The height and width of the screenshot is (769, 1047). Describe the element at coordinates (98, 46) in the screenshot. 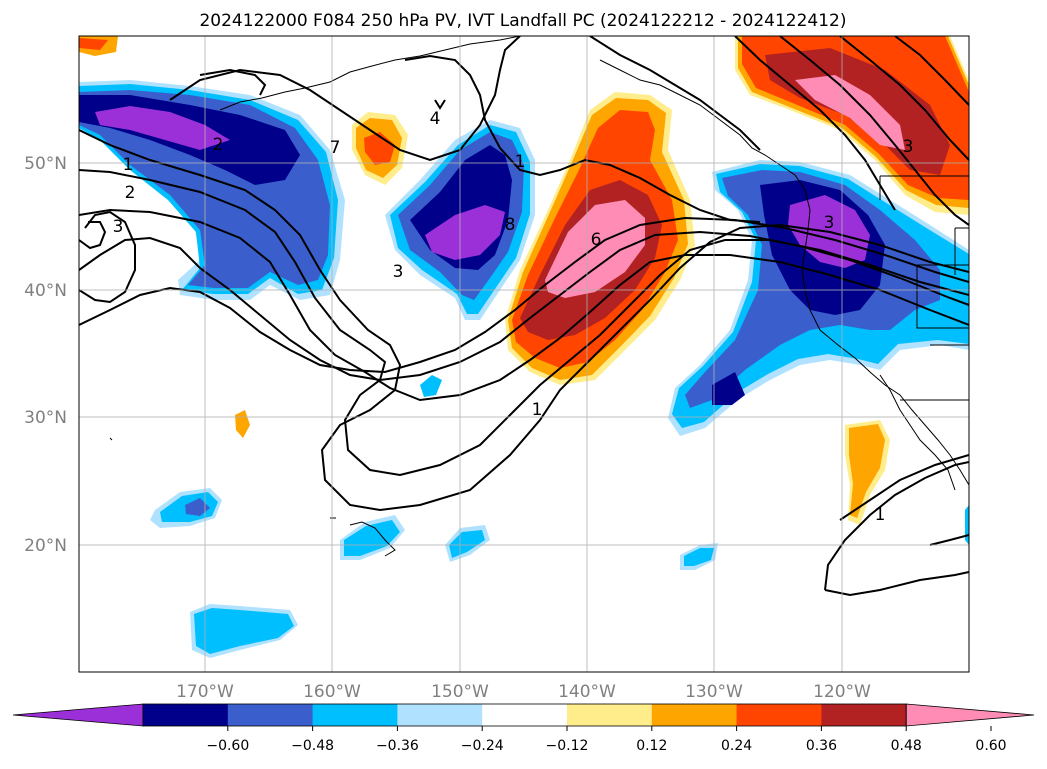

I see `pv-anomaly-positive-topleft` at that location.